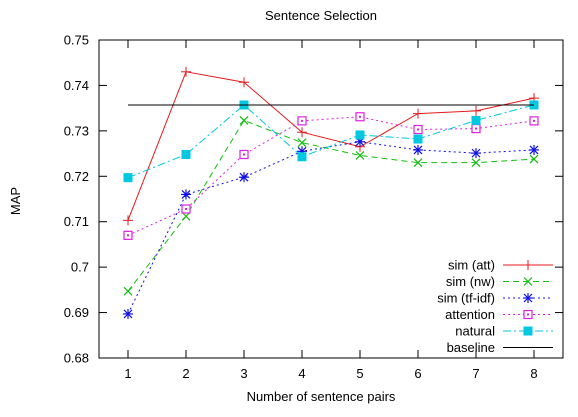  Describe the element at coordinates (499, 314) in the screenshot. I see `legend-entry: attention` at that location.